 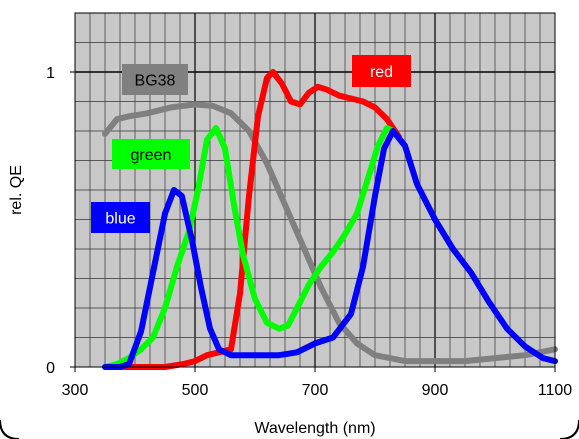 I want to click on label-text-green: green, so click(x=151, y=155).